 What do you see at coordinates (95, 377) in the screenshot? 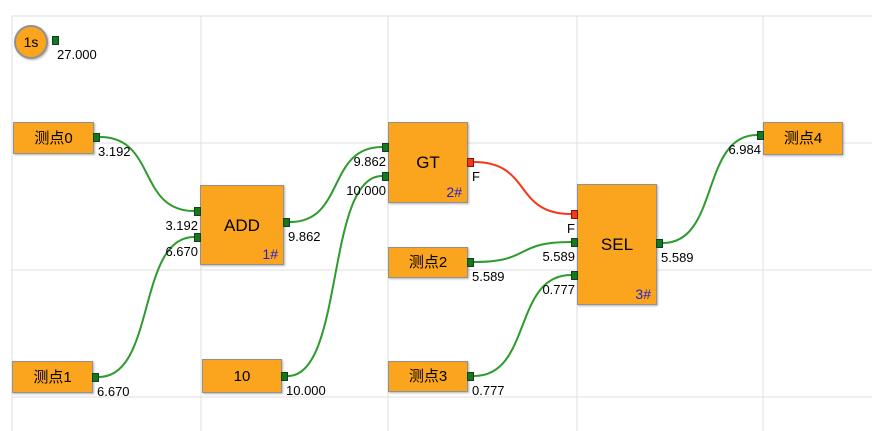
I see `cedian1-out-port` at bounding box center [95, 377].